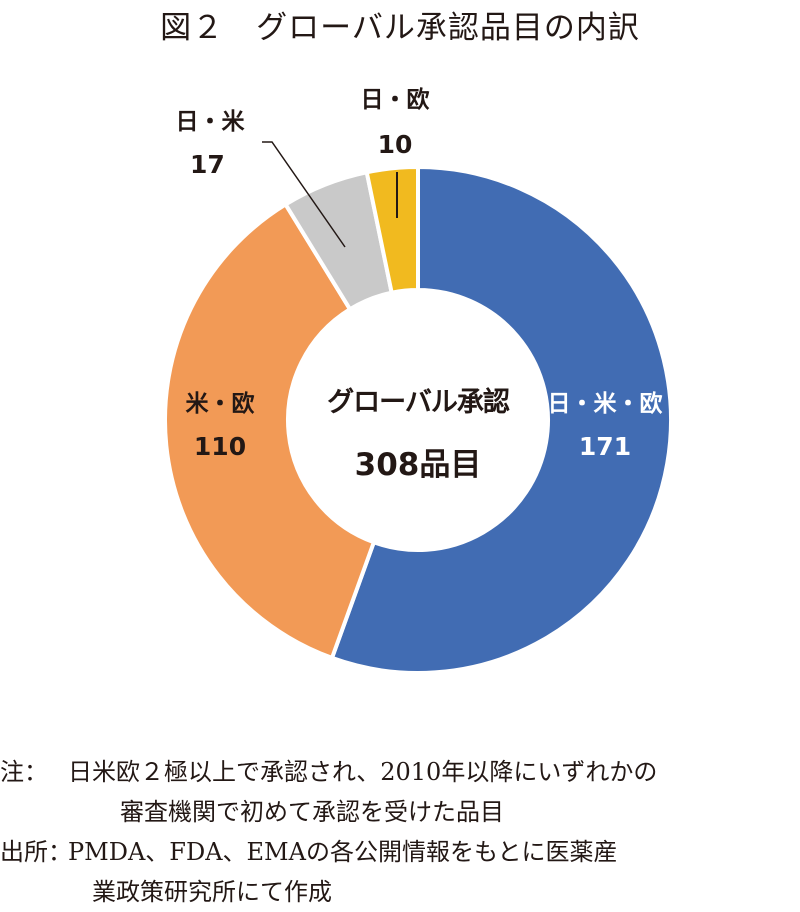 The height and width of the screenshot is (912, 800). What do you see at coordinates (210, 140) in the screenshot?
I see `segment-label-jp-us: 日・米 17` at bounding box center [210, 140].